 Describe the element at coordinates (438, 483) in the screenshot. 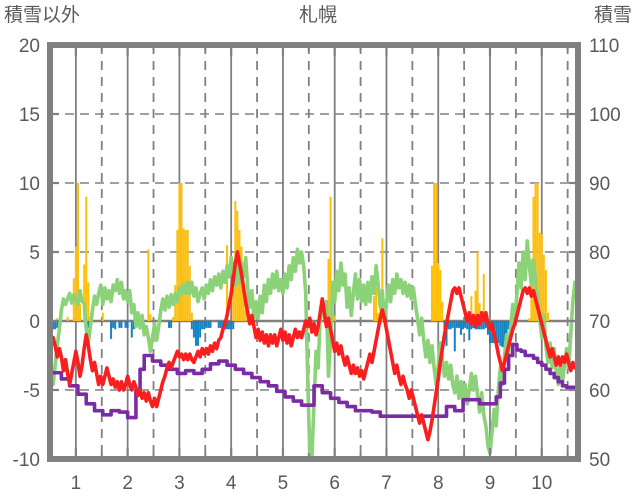

I see `x-tick-label: 8` at that location.